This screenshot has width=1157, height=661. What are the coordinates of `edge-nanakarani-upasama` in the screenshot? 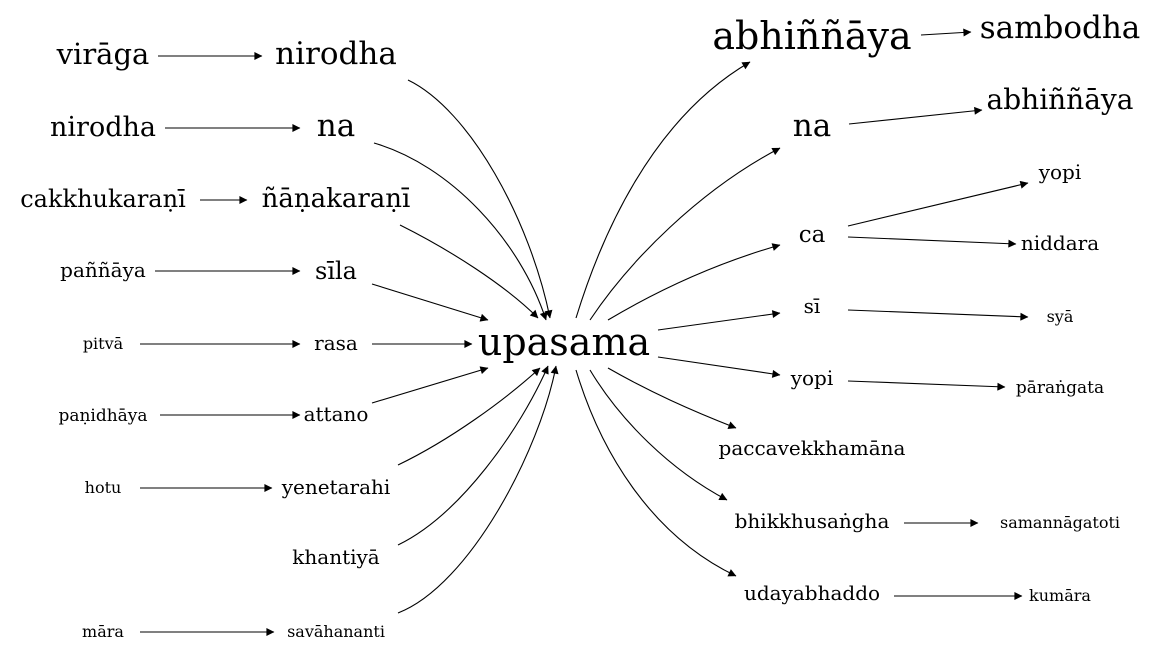 It's located at (469, 271).